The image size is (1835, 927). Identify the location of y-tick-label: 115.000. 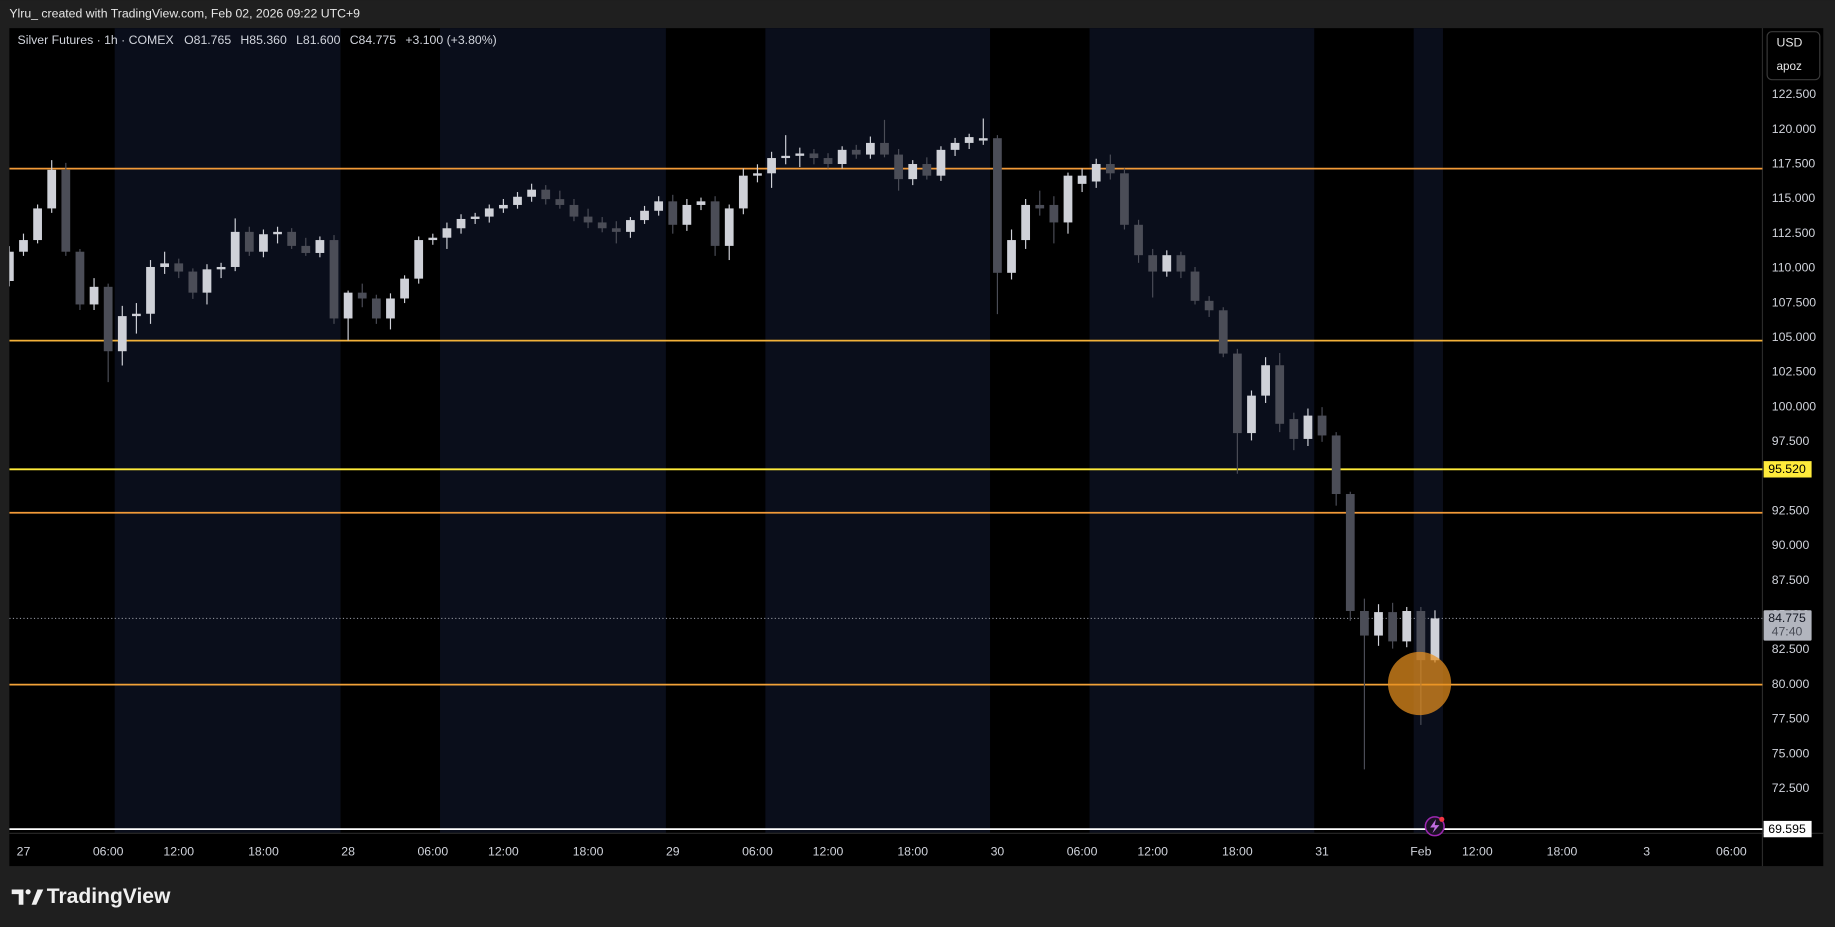
(1794, 198).